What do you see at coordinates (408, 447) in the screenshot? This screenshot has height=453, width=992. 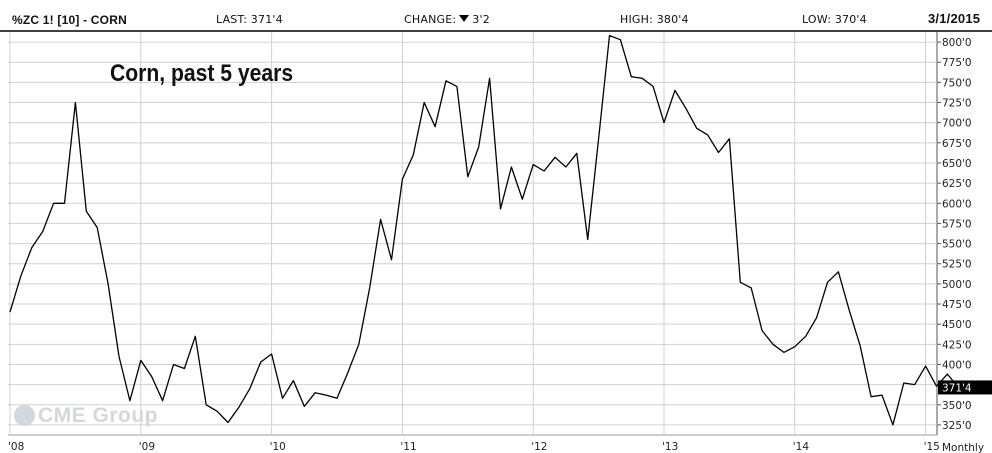 I see `x-tick-label: '11` at bounding box center [408, 447].